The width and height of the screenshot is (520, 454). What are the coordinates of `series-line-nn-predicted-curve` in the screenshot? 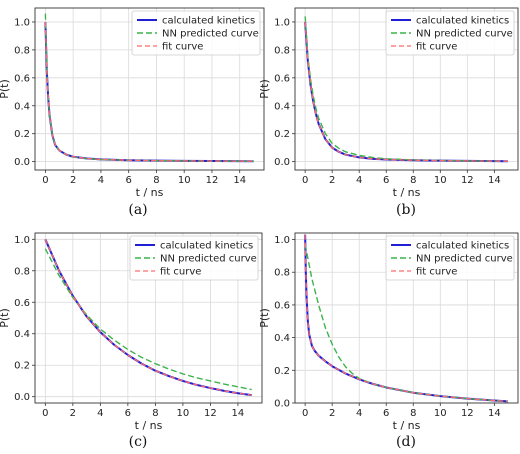 It's located at (406, 89).